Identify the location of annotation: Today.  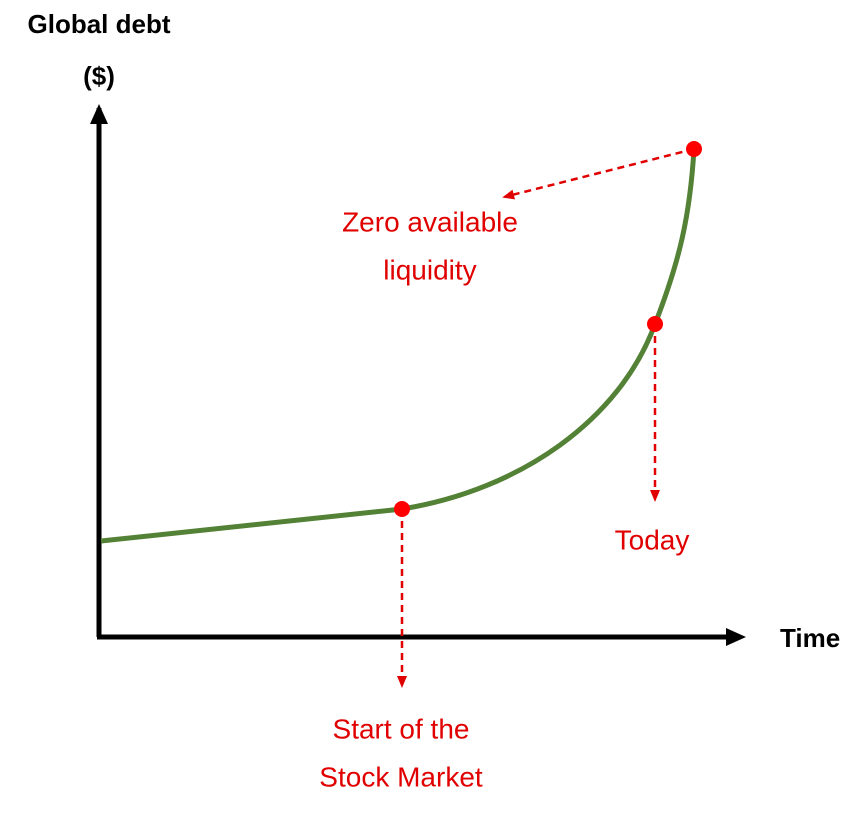
(652, 539).